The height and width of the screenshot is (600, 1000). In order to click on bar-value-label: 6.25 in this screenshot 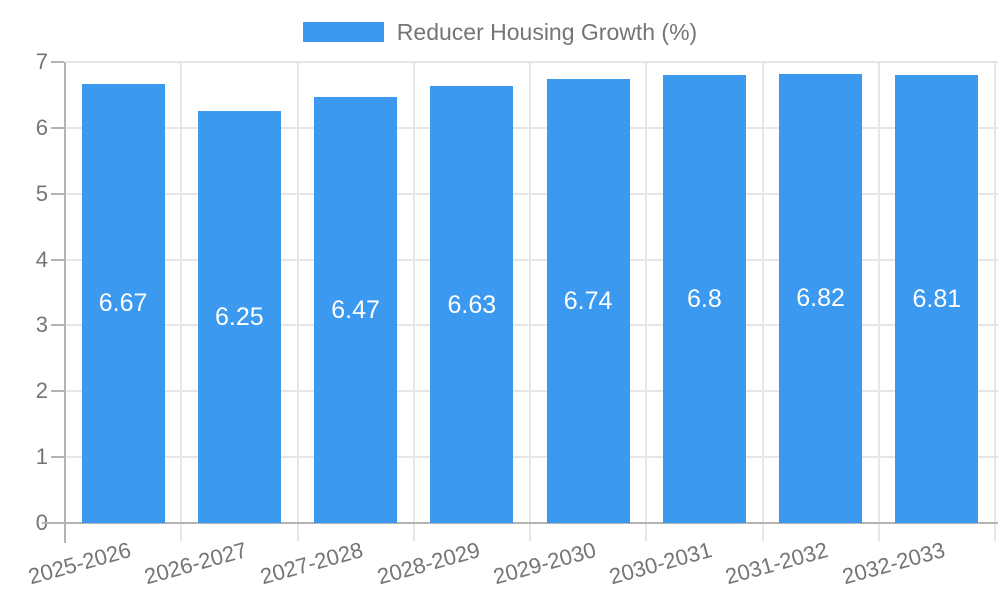, I will do `click(239, 317)`.